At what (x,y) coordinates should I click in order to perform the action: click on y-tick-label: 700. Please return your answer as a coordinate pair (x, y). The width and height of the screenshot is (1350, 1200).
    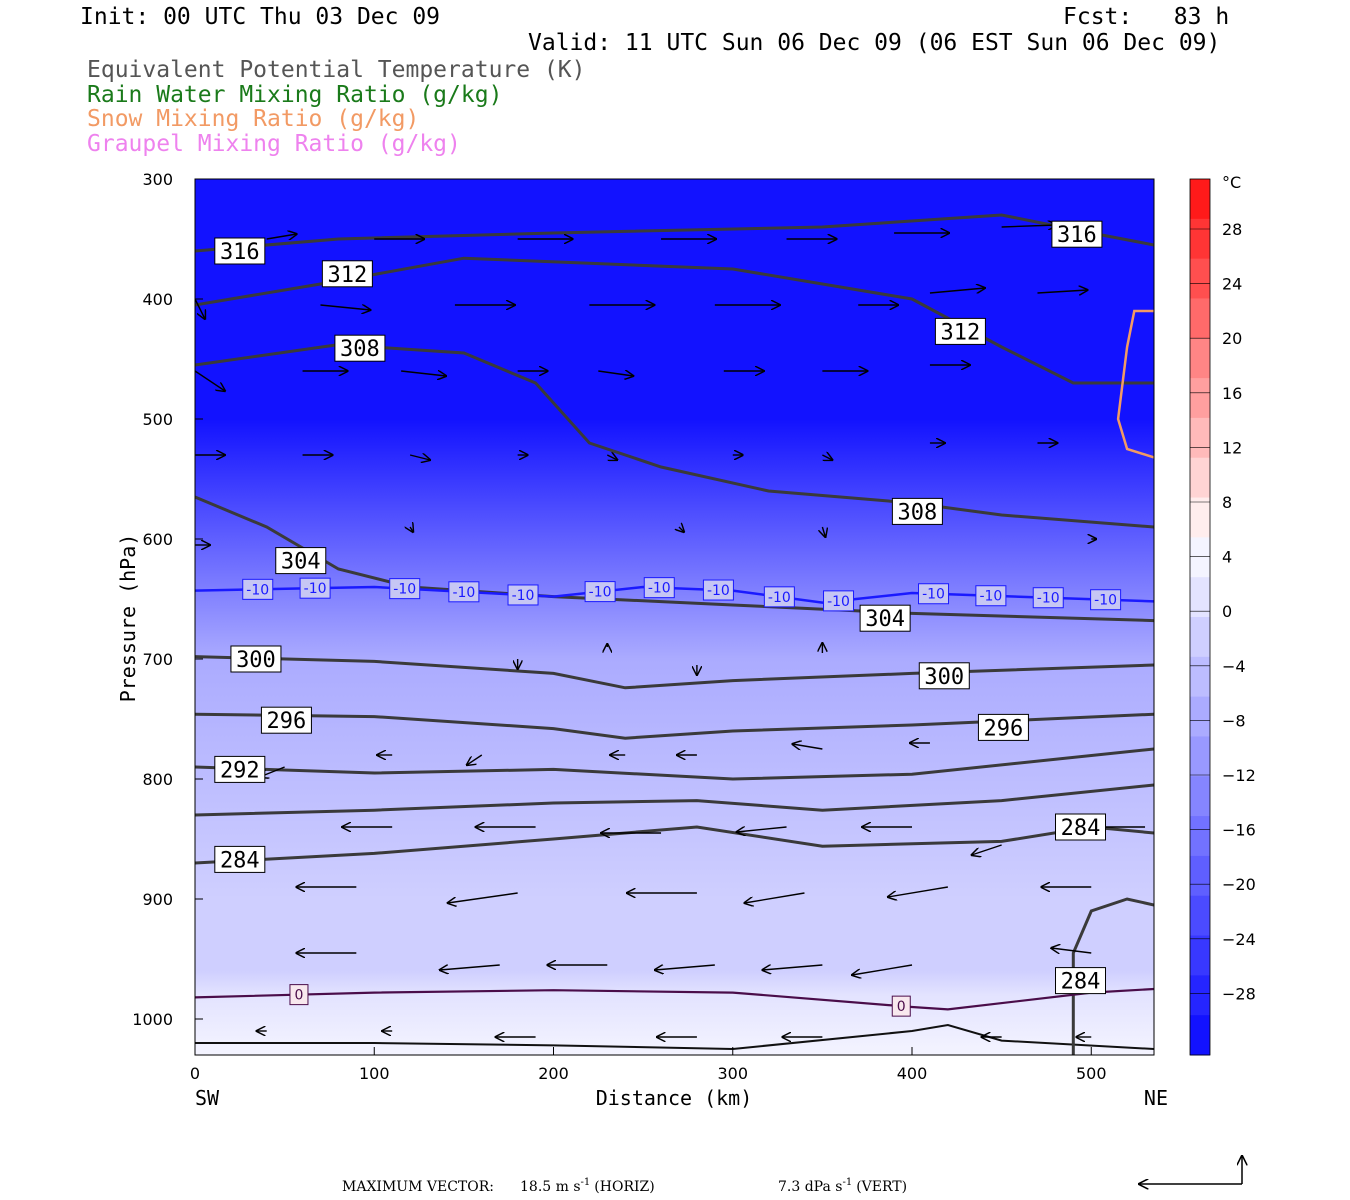
    Looking at the image, I should click on (157, 659).